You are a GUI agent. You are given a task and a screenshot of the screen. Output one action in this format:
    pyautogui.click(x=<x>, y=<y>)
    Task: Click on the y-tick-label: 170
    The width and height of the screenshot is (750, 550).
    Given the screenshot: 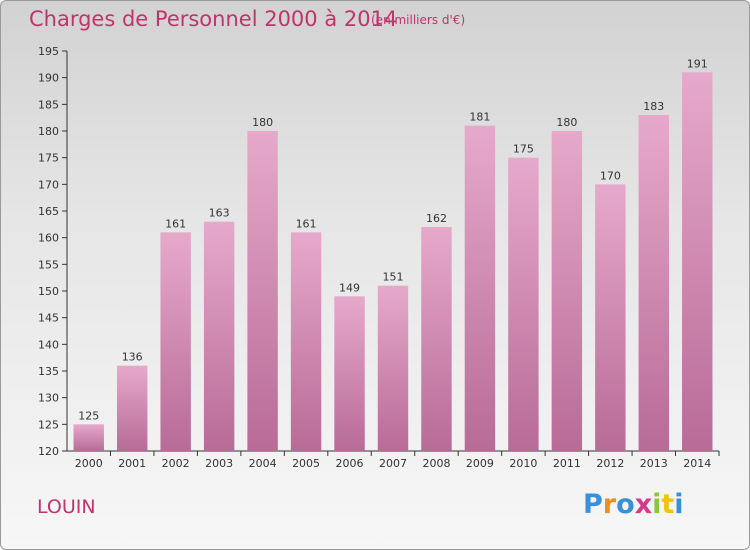 What is the action you would take?
    pyautogui.click(x=48, y=184)
    